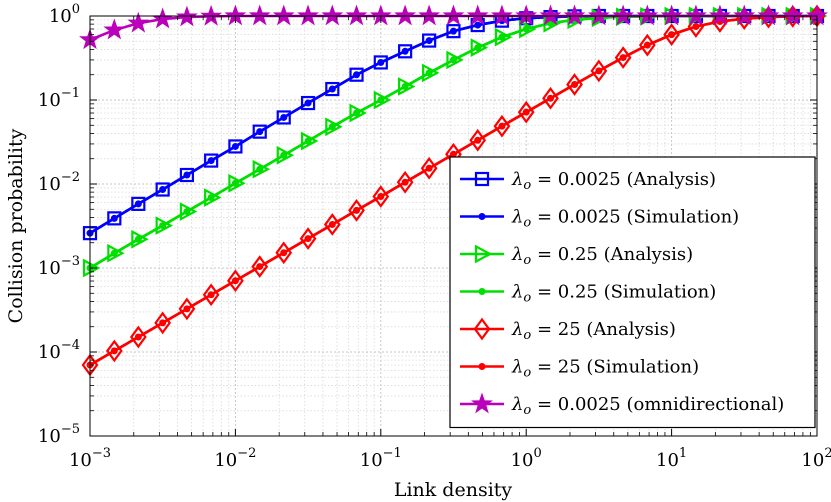 Image resolution: width=831 pixels, height=502 pixels. What do you see at coordinates (246, 453) in the screenshot?
I see `x-tick-label-exponent: −2` at bounding box center [246, 453].